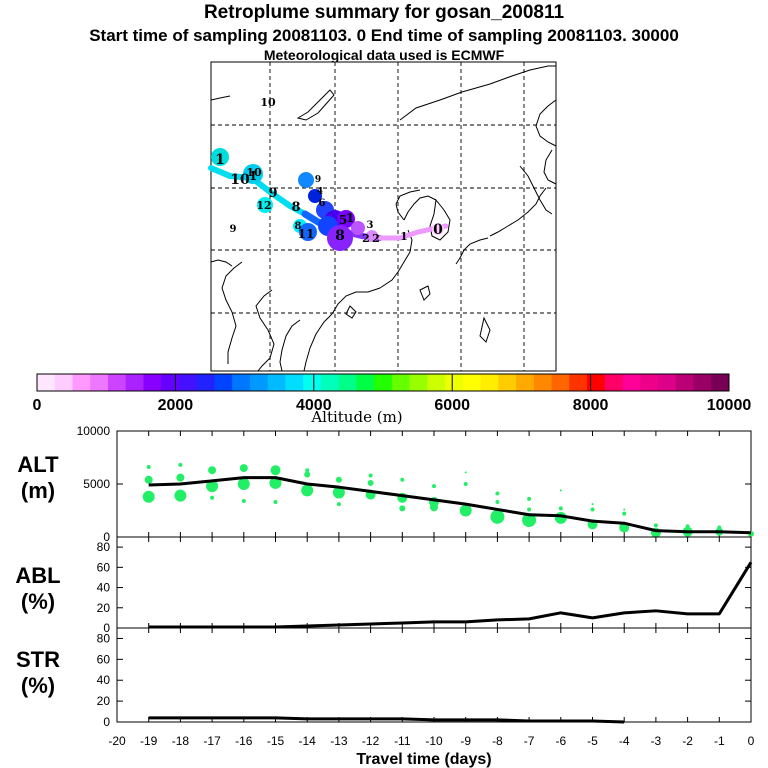  What do you see at coordinates (268, 102) in the screenshot?
I see `day-label: 10` at bounding box center [268, 102].